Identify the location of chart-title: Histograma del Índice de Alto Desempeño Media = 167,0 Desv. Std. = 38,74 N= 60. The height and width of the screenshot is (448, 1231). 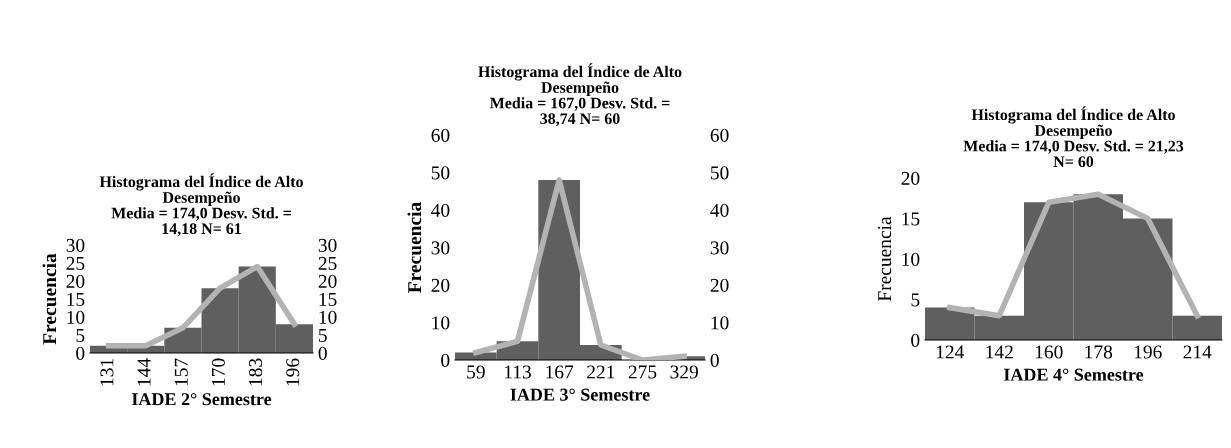
(580, 95).